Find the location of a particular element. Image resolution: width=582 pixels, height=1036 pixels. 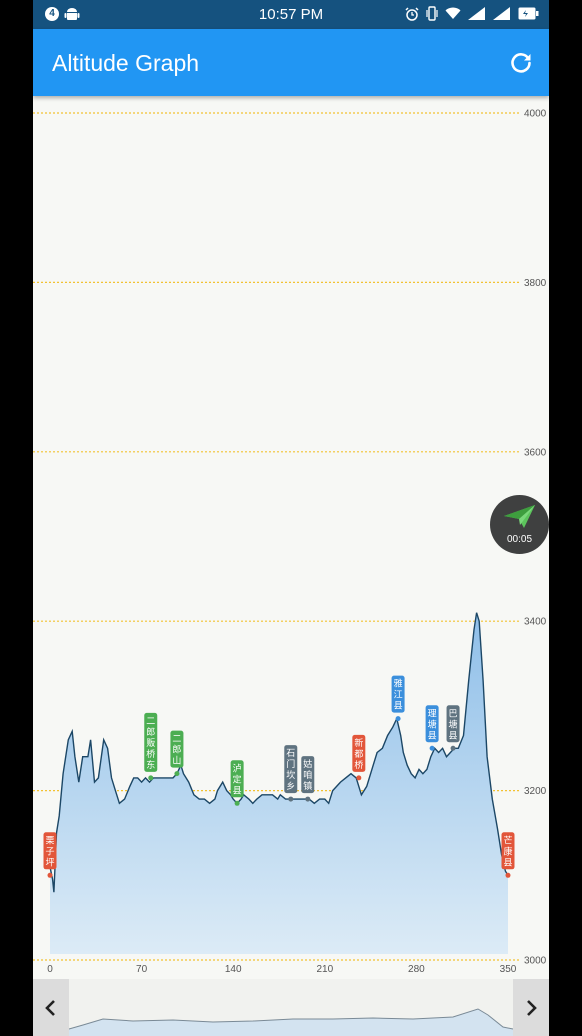

signal-icon-secondary is located at coordinates (501, 13).